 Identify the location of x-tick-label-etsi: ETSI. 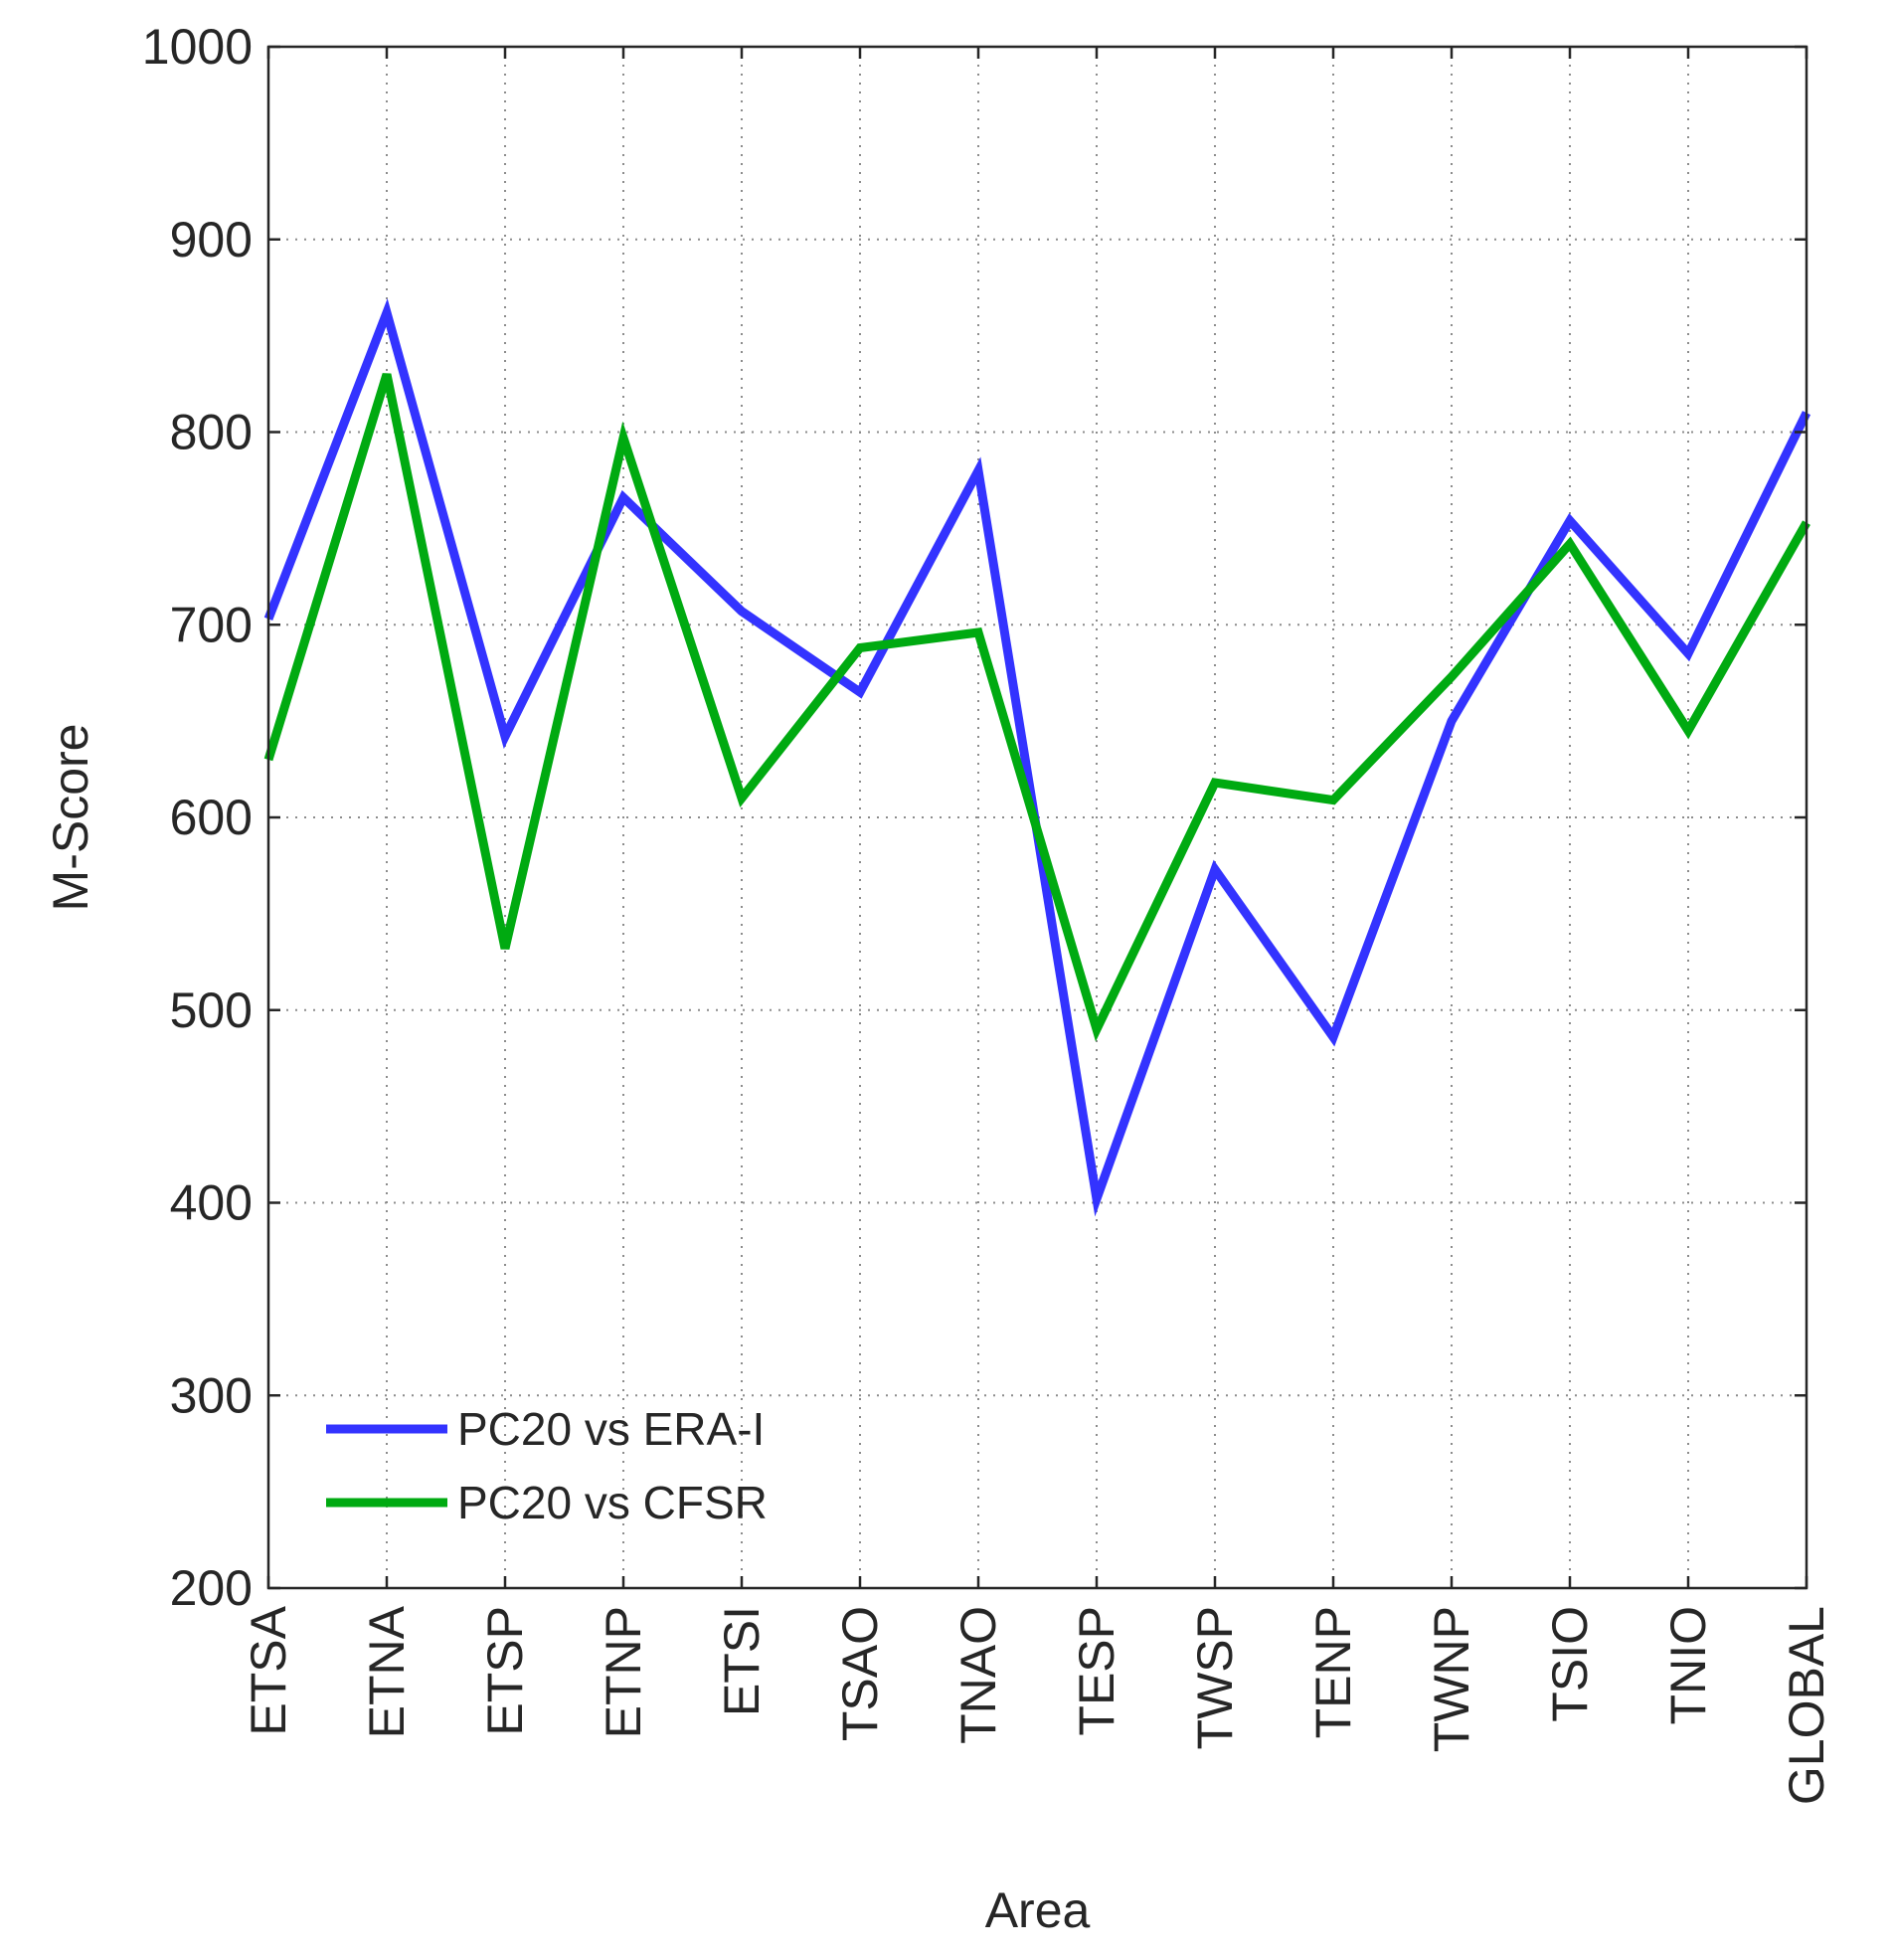
(742, 1661).